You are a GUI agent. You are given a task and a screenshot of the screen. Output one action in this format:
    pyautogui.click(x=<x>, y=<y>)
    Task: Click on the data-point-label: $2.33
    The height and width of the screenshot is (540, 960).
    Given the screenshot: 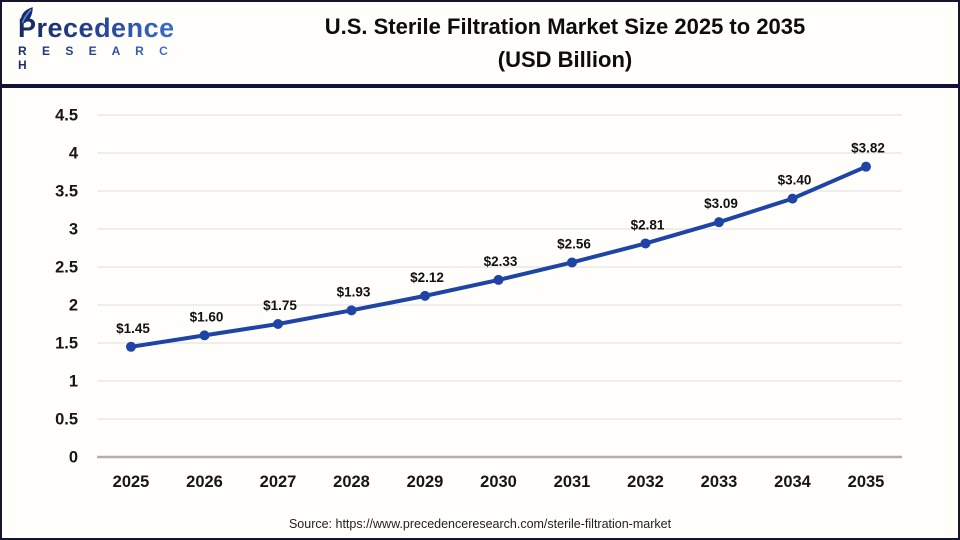 What is the action you would take?
    pyautogui.click(x=501, y=261)
    